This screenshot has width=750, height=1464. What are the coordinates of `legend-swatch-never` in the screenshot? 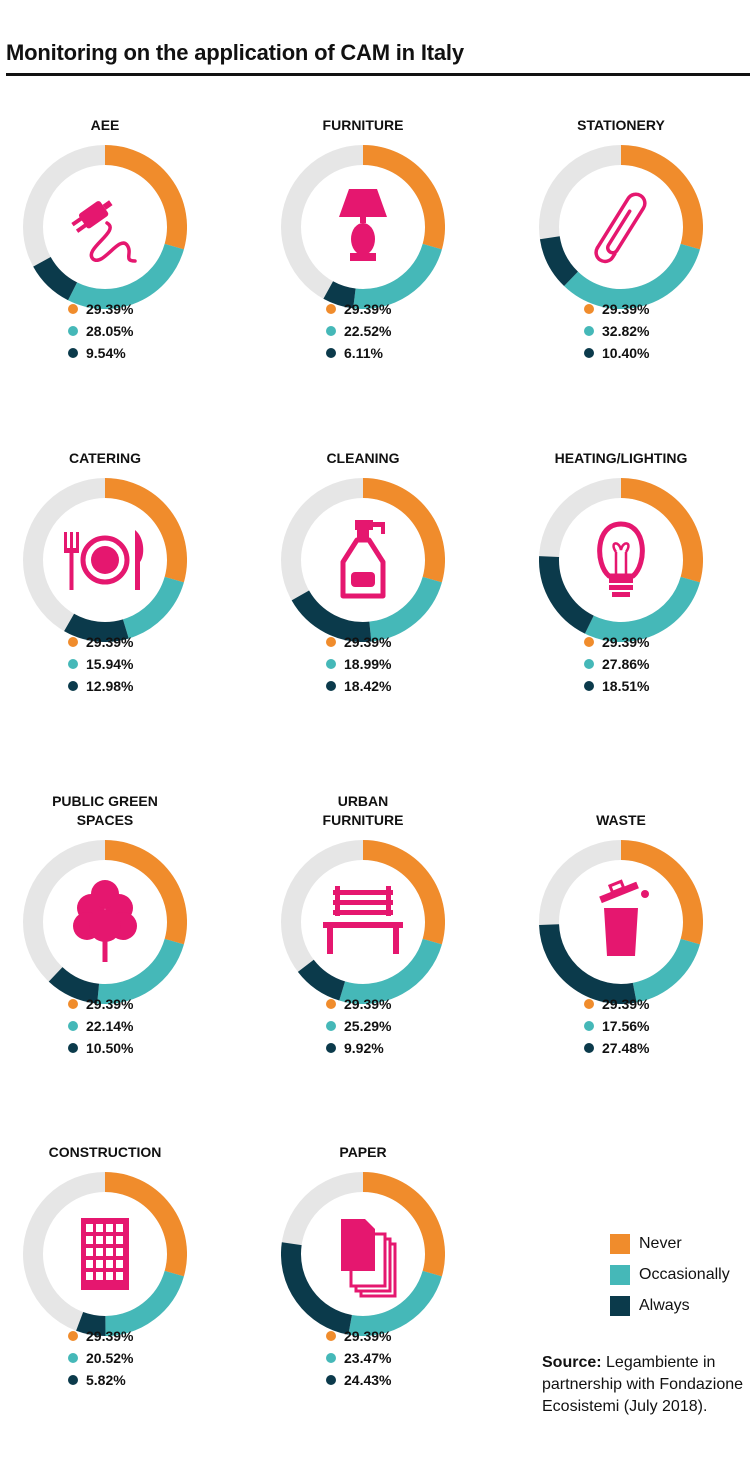 It's located at (620, 1243).